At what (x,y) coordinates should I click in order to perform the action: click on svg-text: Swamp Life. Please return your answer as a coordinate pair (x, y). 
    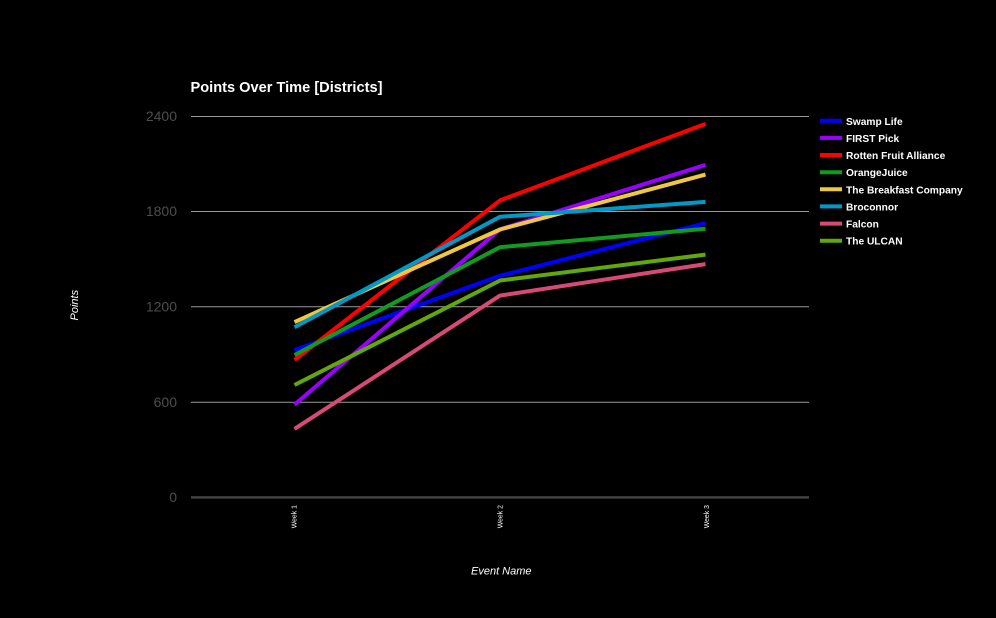
    Looking at the image, I should click on (874, 122).